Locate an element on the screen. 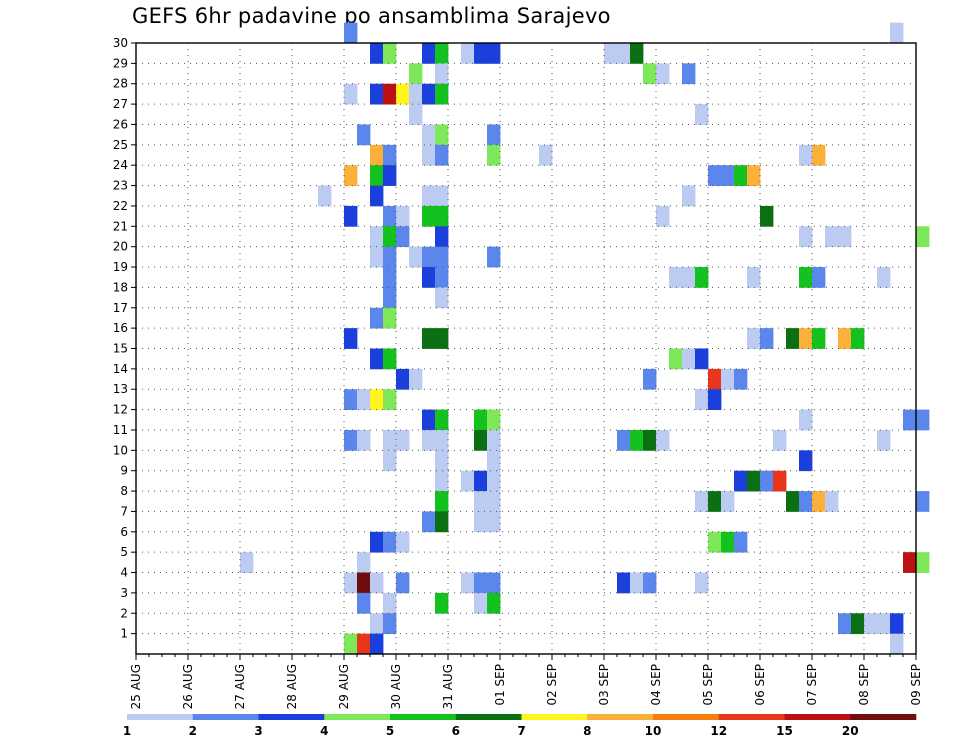 This screenshot has height=742, width=960. y-tick-label: 23 is located at coordinates (120, 186).